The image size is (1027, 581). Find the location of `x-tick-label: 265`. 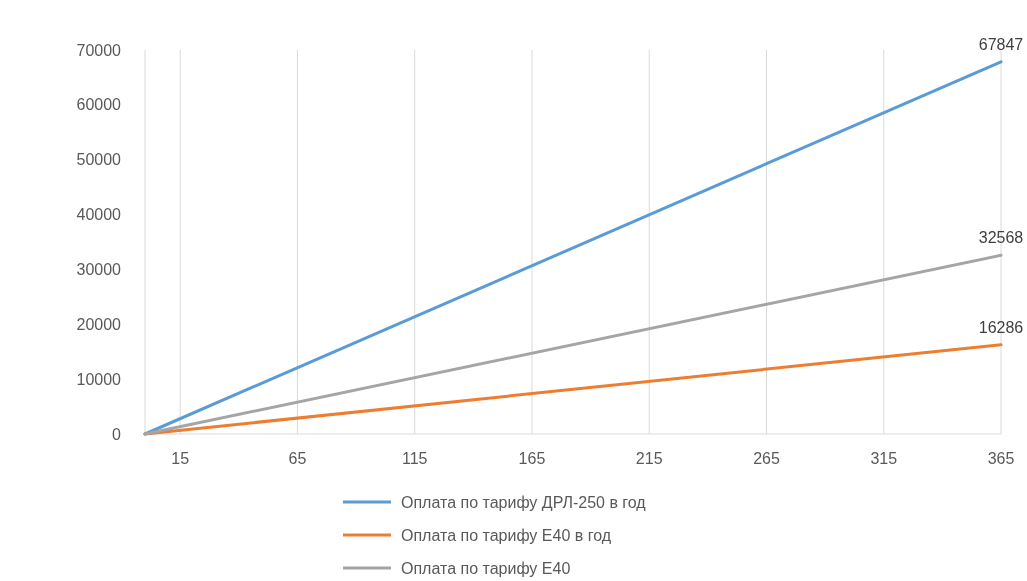

x-tick-label: 265 is located at coordinates (766, 458).